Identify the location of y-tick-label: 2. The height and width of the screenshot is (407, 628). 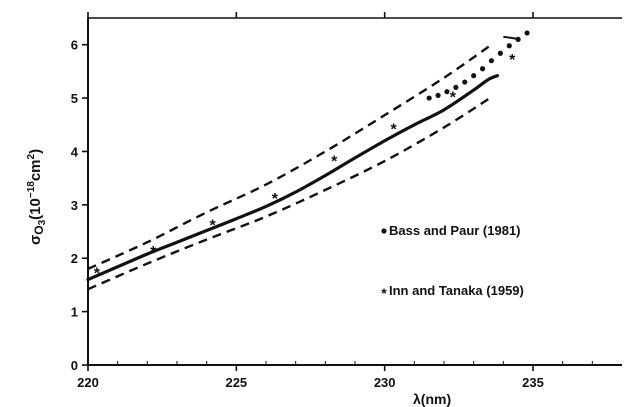
(74, 258).